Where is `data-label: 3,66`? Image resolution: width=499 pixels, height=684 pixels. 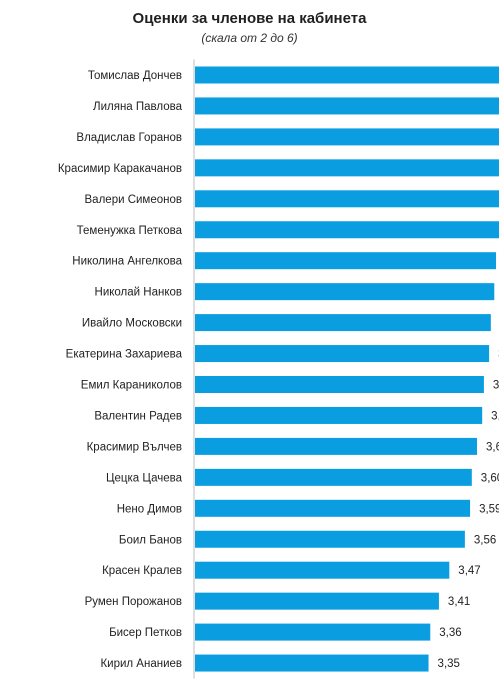
data-label: 3,66 is located at coordinates (495, 416).